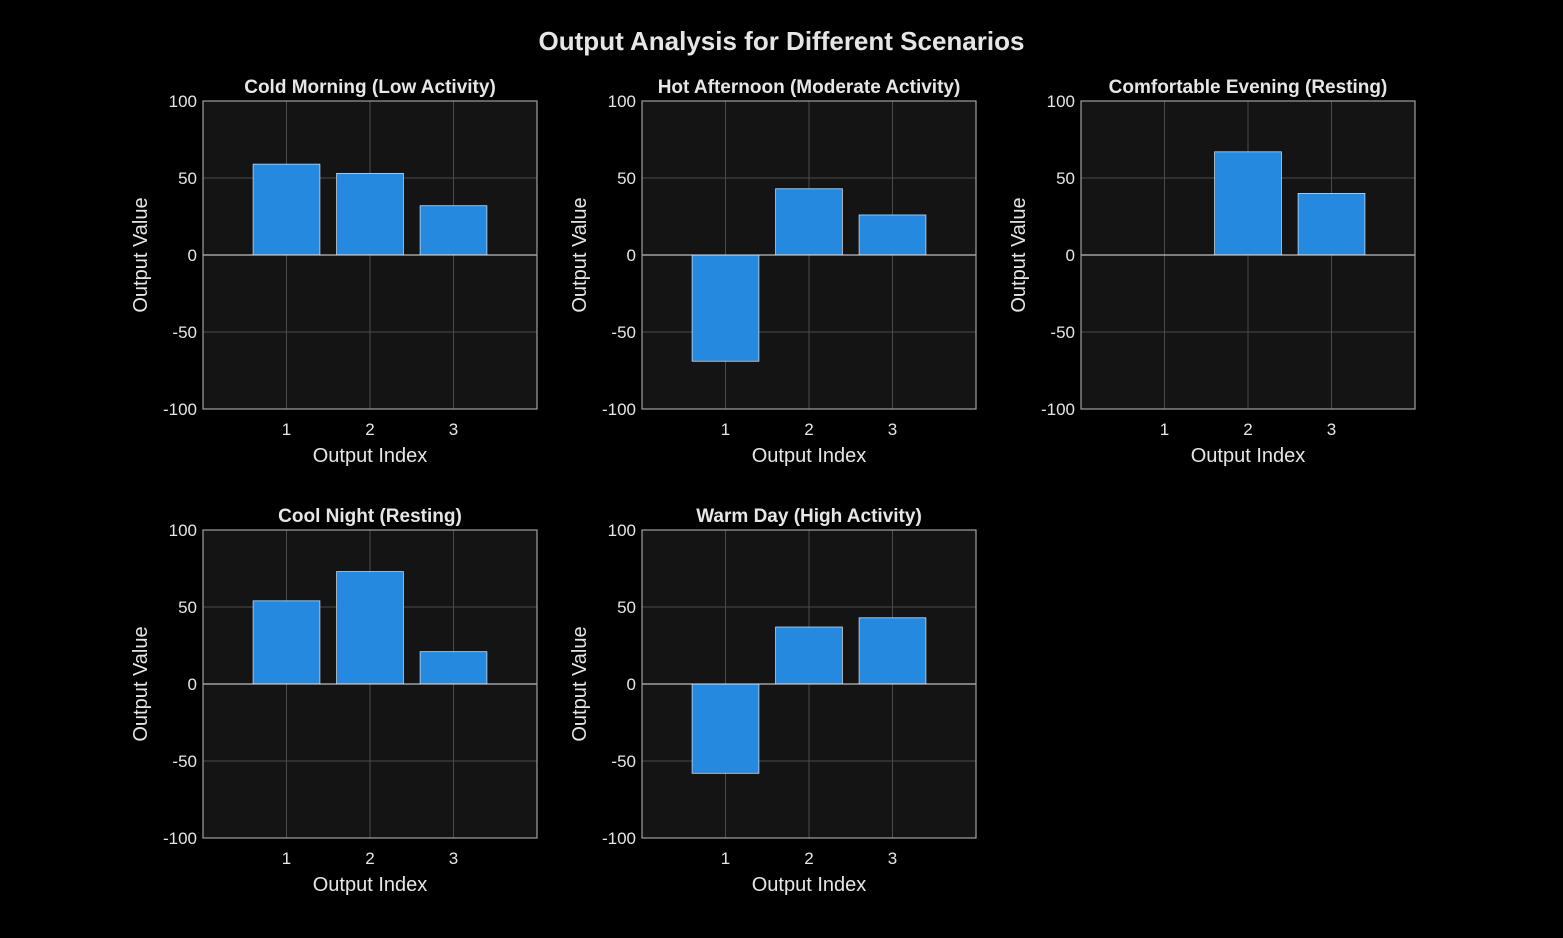  I want to click on figure-title: Output Analysis for Different Scenarios, so click(781, 41).